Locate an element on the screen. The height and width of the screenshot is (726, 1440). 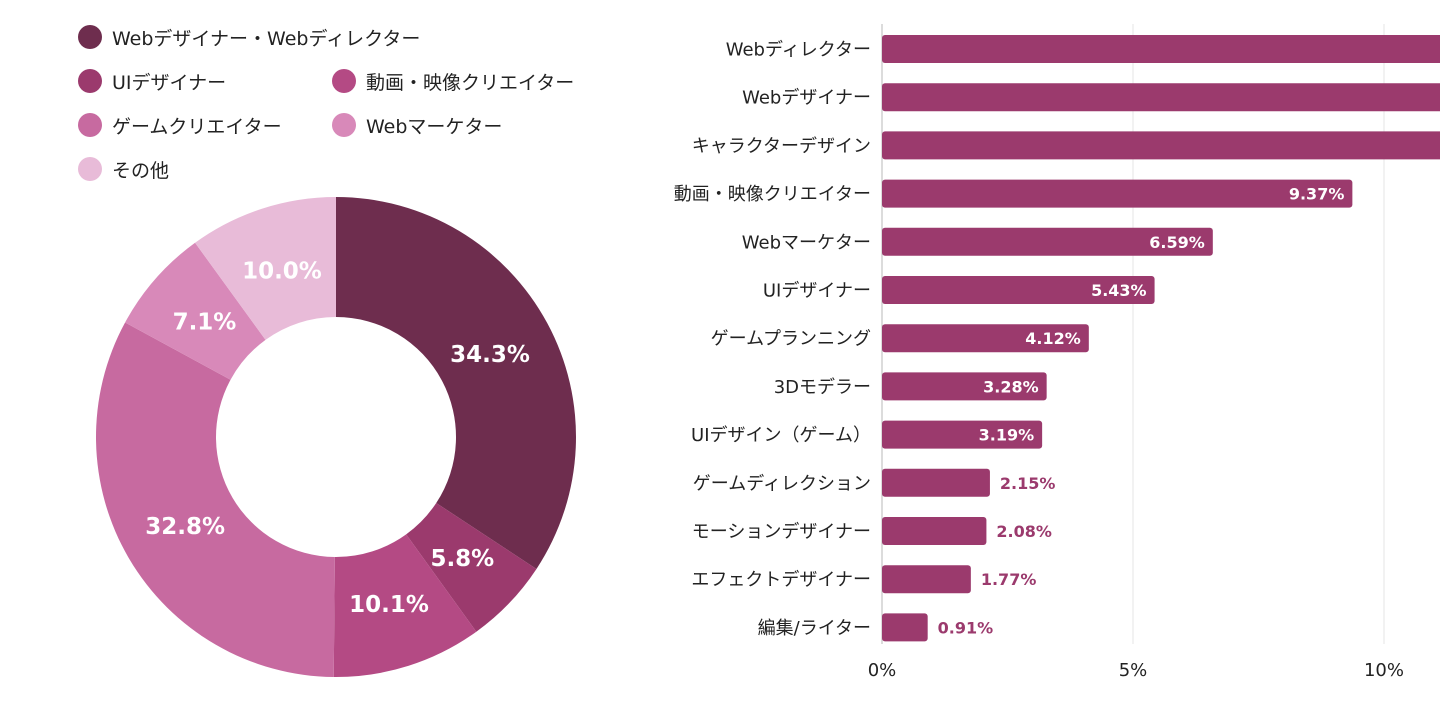
legend-item: Webマーケター is located at coordinates (417, 125).